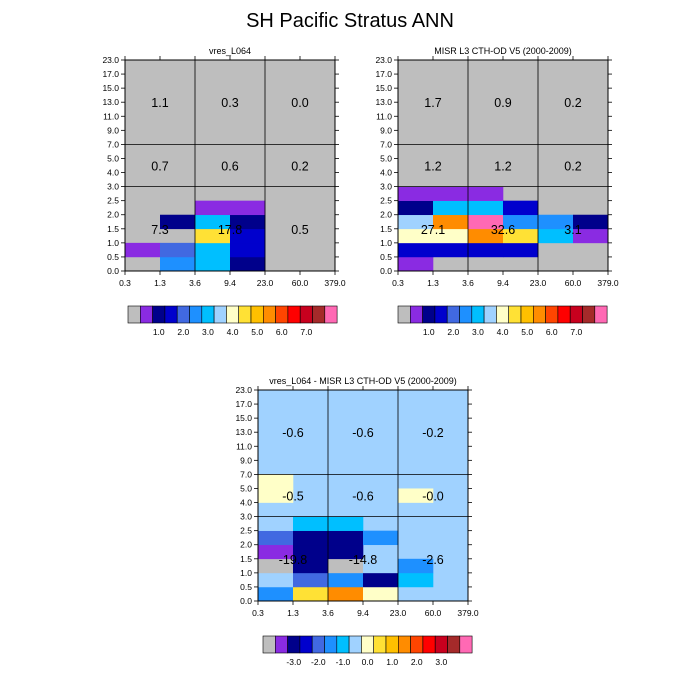 The height and width of the screenshot is (700, 700). Describe the element at coordinates (503, 230) in the screenshot. I see `box-value: 32.6` at that location.